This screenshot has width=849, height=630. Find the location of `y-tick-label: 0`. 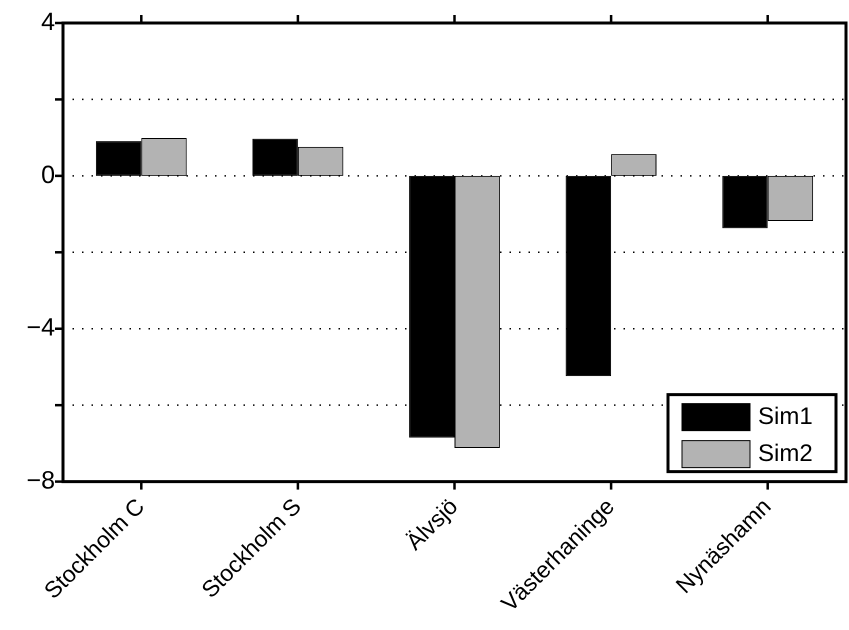

y-tick-label: 0 is located at coordinates (48, 174).